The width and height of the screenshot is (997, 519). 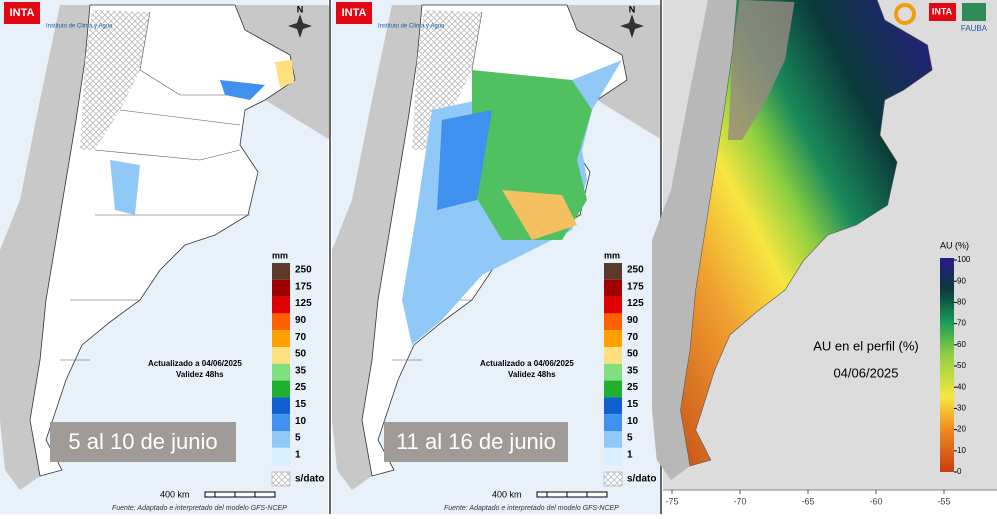 What do you see at coordinates (947, 365) in the screenshot?
I see `legend-bar` at bounding box center [947, 365].